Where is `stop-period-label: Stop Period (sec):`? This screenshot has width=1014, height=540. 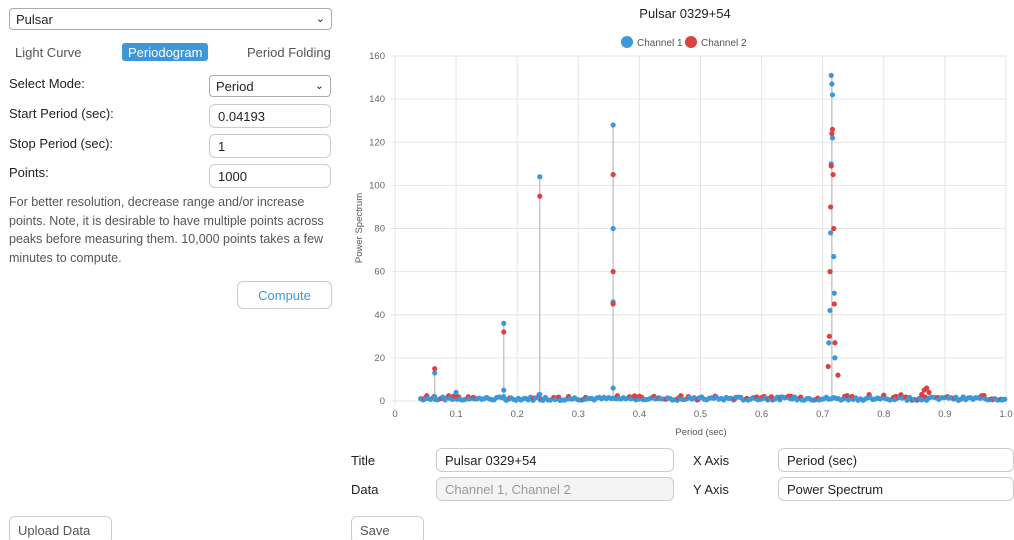 stop-period-label: Stop Period (sec): is located at coordinates (61, 143).